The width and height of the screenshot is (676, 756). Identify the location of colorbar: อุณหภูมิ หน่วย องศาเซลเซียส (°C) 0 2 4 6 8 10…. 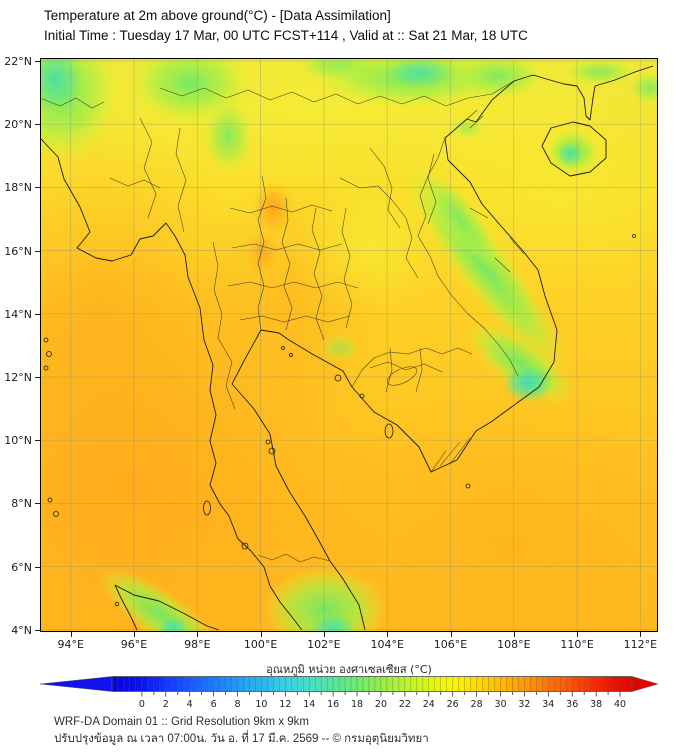
(349, 687).